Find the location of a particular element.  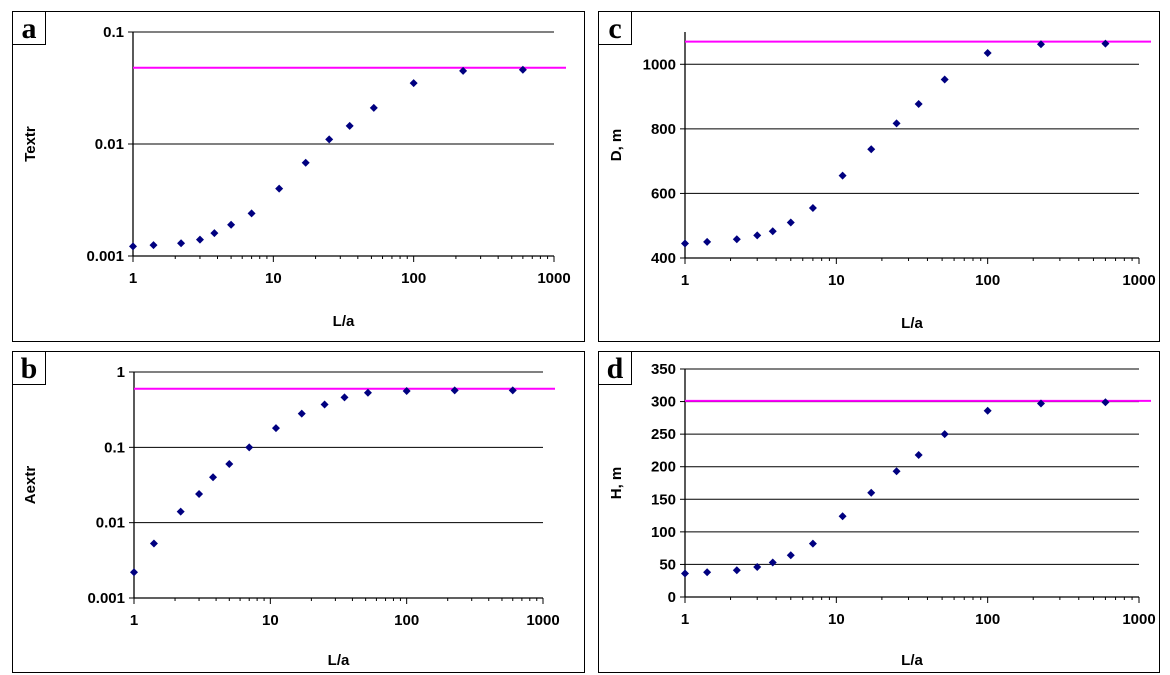

panel-letter-b: b is located at coordinates (29, 368).